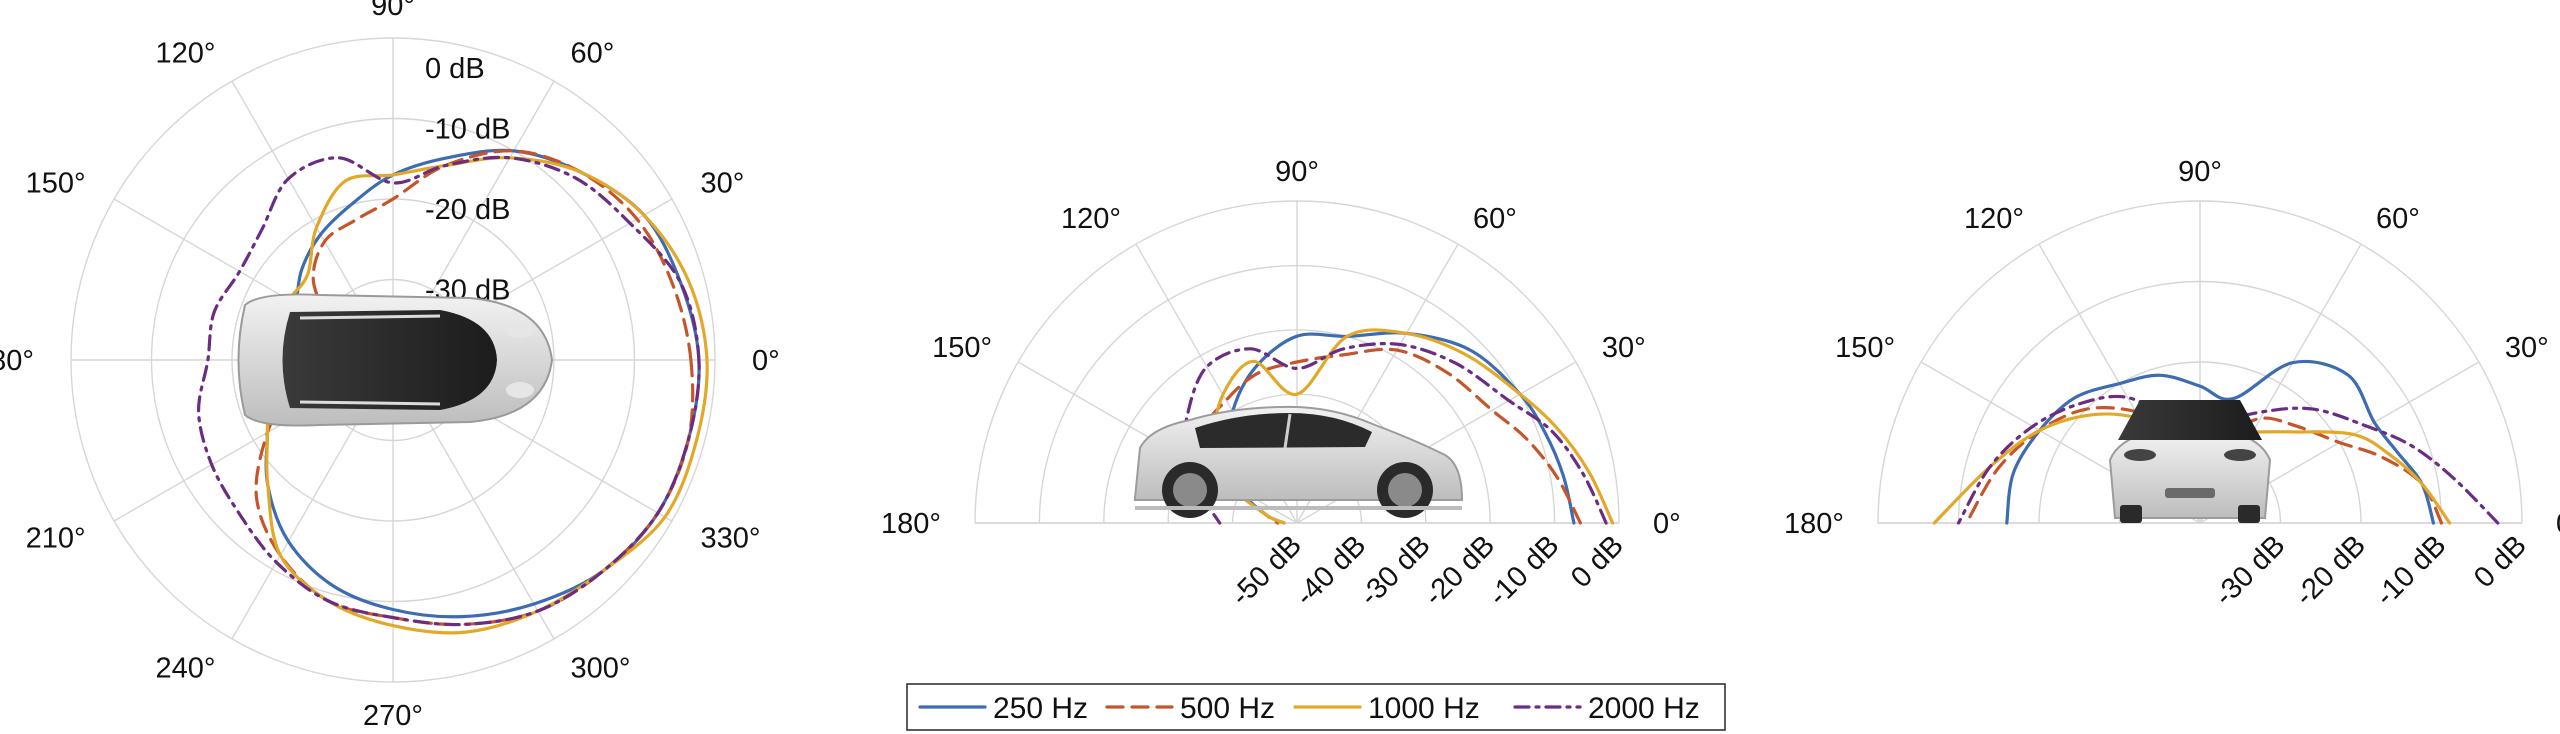 The height and width of the screenshot is (734, 2560). I want to click on theta-tick-label: 300°, so click(601, 668).